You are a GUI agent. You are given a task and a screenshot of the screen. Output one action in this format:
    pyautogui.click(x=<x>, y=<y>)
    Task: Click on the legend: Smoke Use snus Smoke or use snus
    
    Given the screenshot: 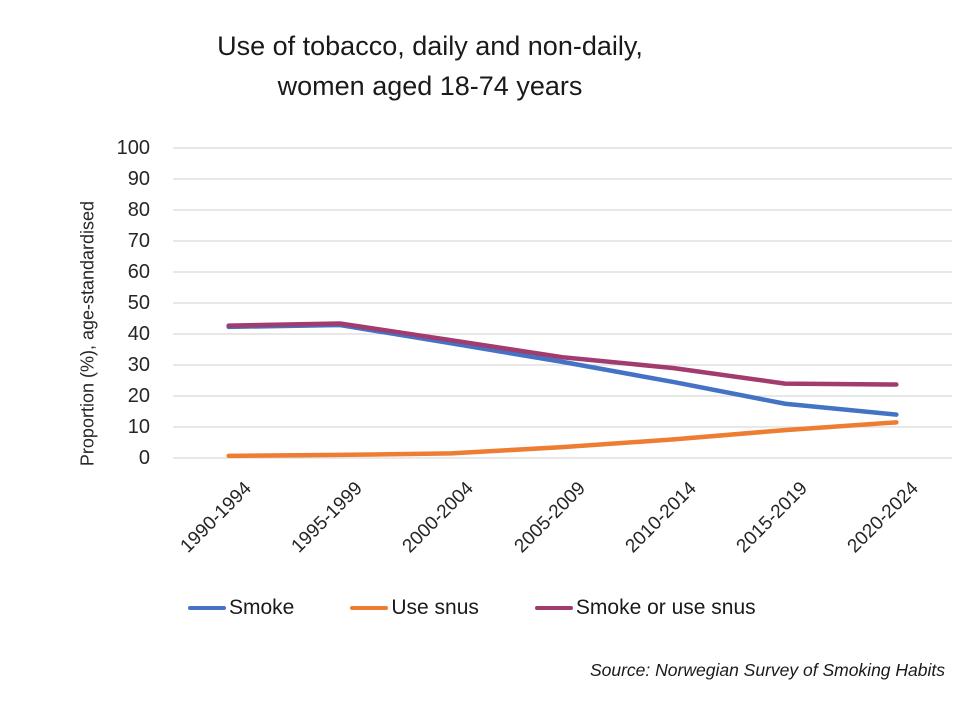 What is the action you would take?
    pyautogui.click(x=472, y=608)
    